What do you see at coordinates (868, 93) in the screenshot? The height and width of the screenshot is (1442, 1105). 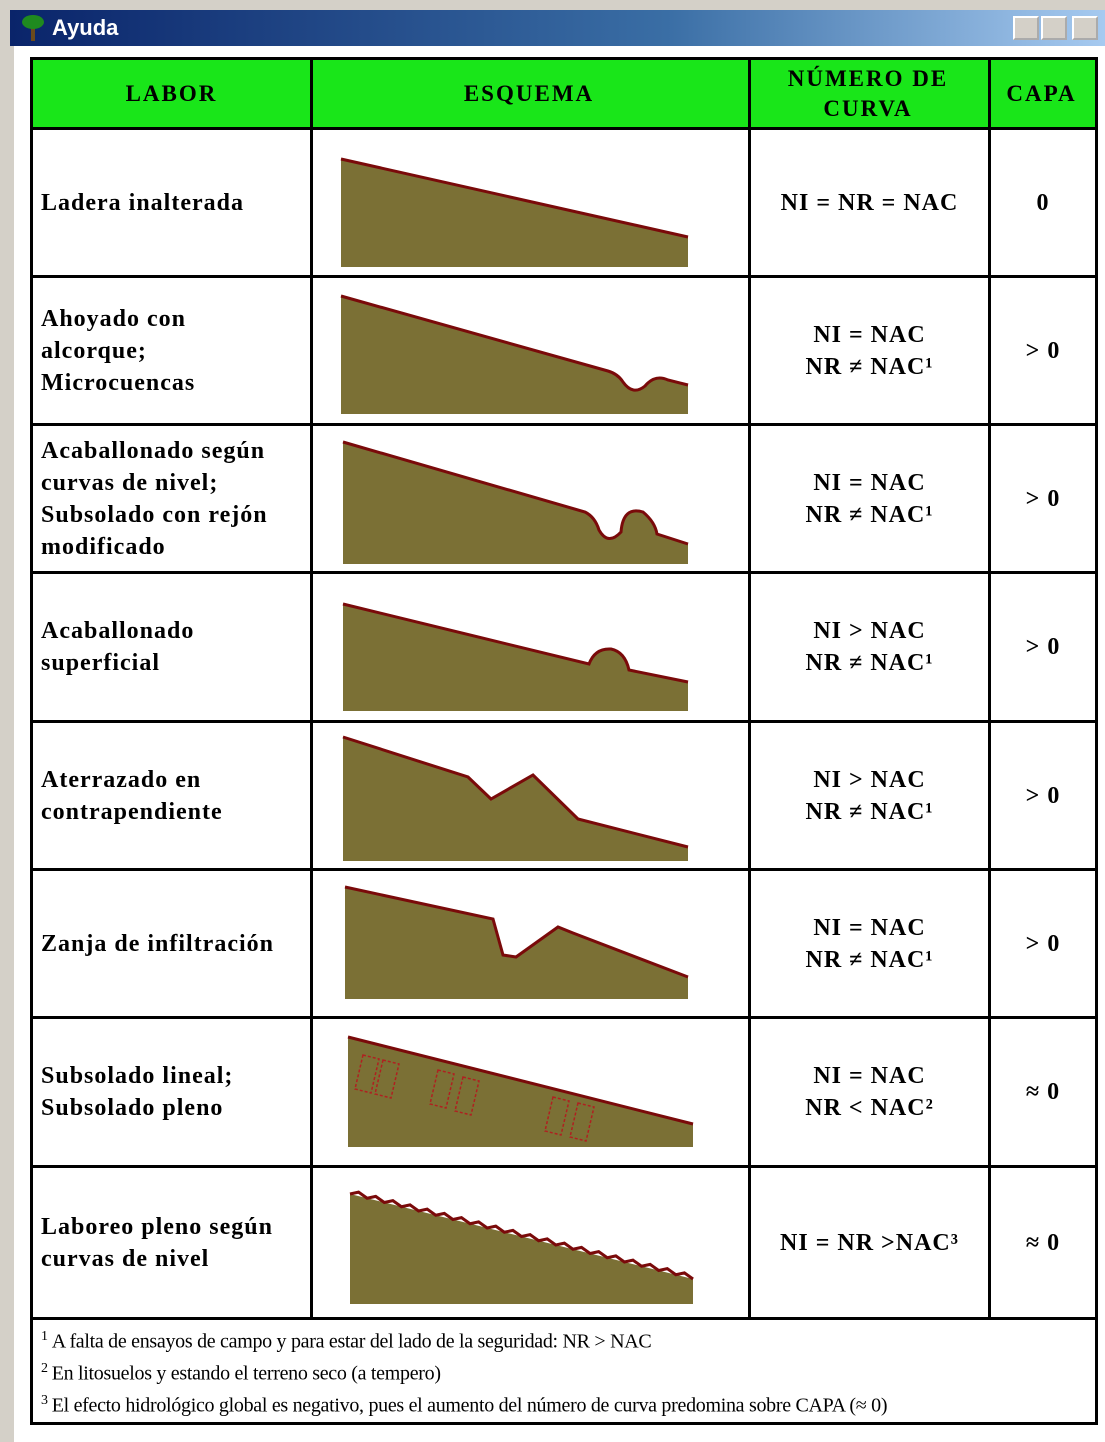 I see `header-cell: NÚMERO DE CURVA` at bounding box center [868, 93].